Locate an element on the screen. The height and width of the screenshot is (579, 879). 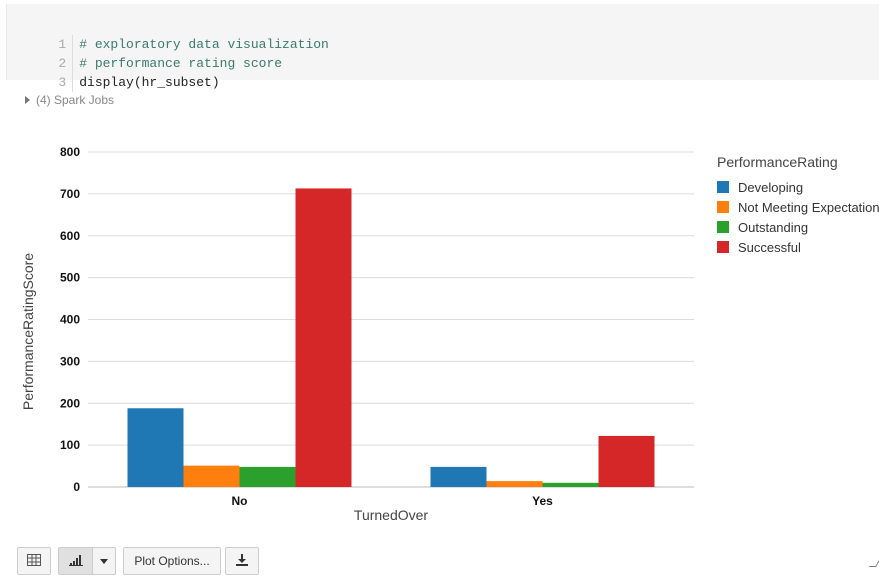
legend-label: Not Meeting Expectations is located at coordinates (808, 207).